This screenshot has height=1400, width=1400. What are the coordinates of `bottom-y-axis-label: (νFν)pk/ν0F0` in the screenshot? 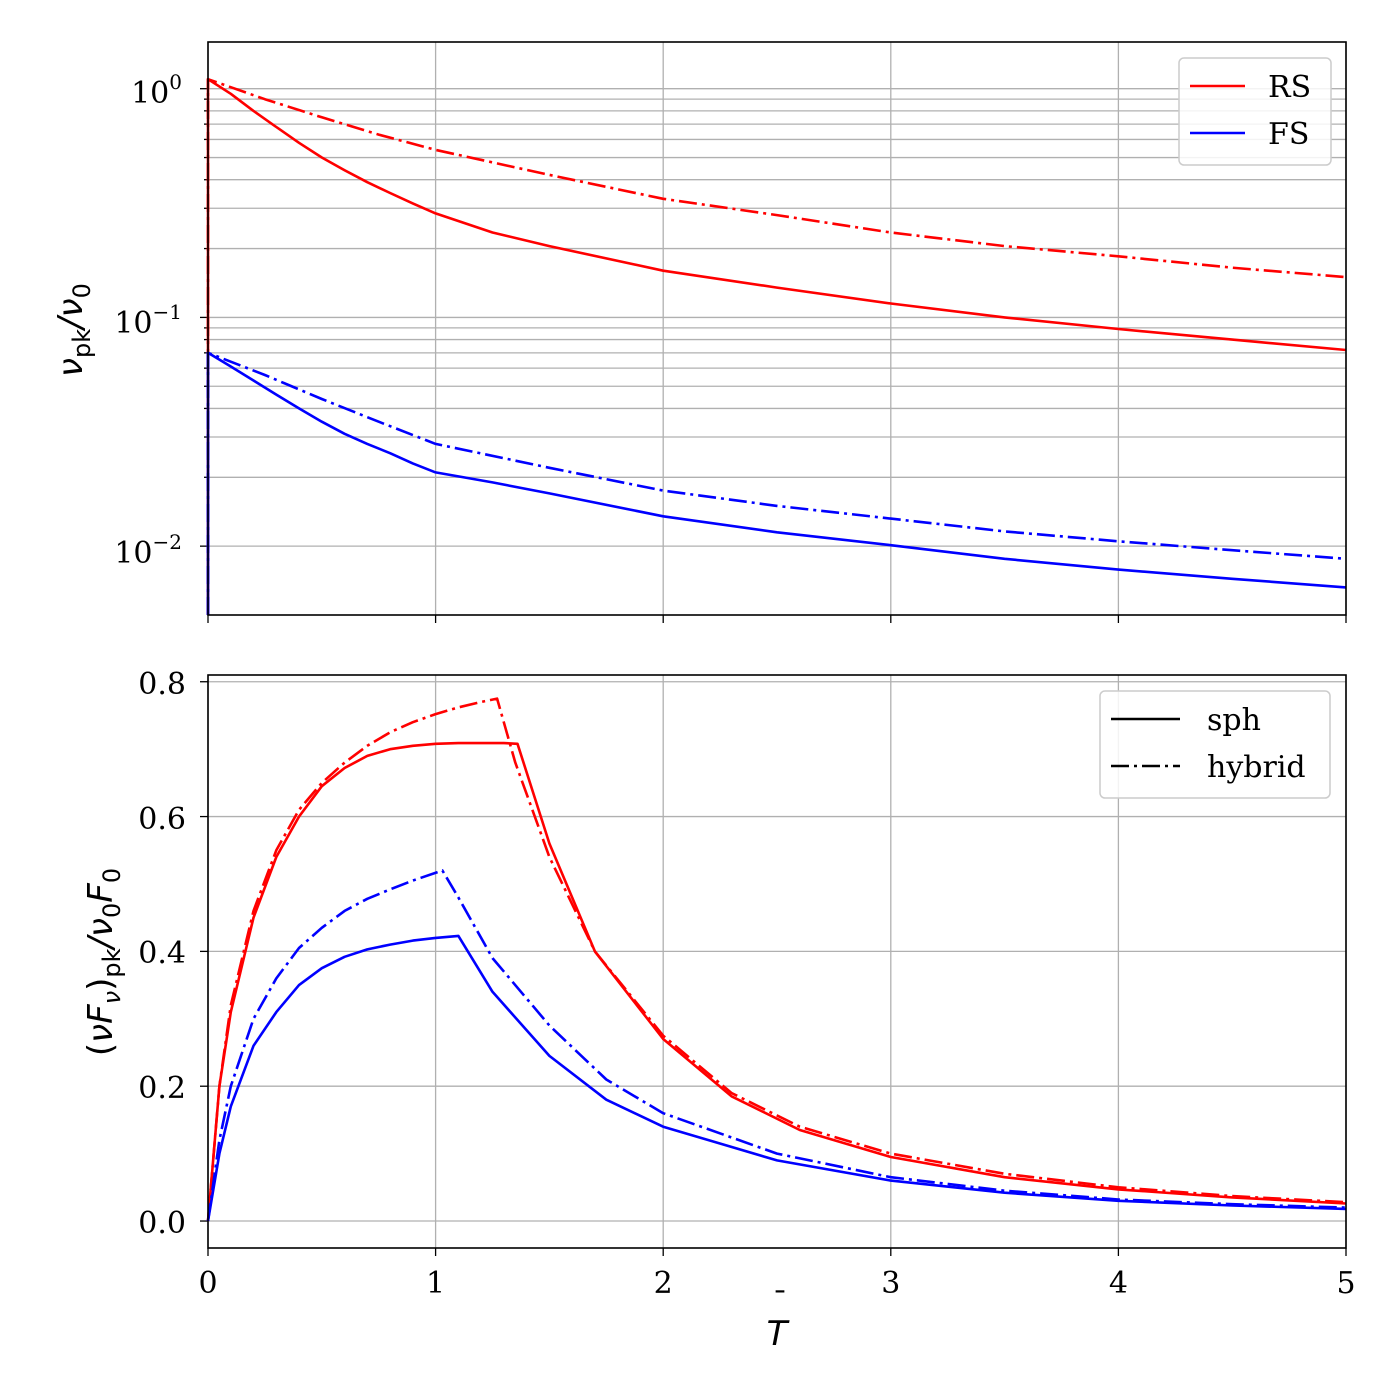 It's located at (103, 962).